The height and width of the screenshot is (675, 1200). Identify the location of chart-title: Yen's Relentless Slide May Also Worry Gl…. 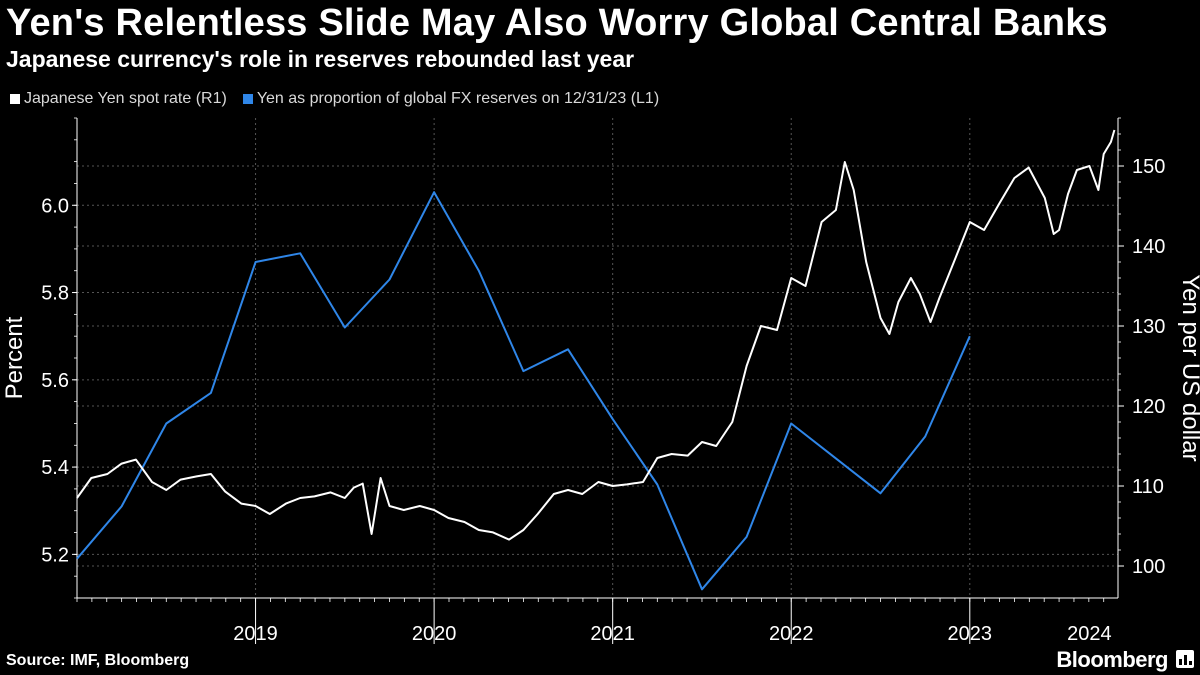
(557, 23).